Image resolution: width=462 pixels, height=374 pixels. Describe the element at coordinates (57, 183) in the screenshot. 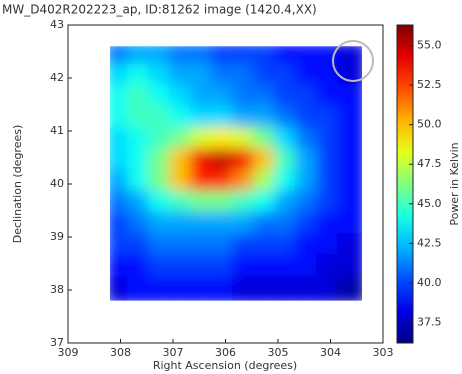

I see `y-tick-label: 40` at that location.